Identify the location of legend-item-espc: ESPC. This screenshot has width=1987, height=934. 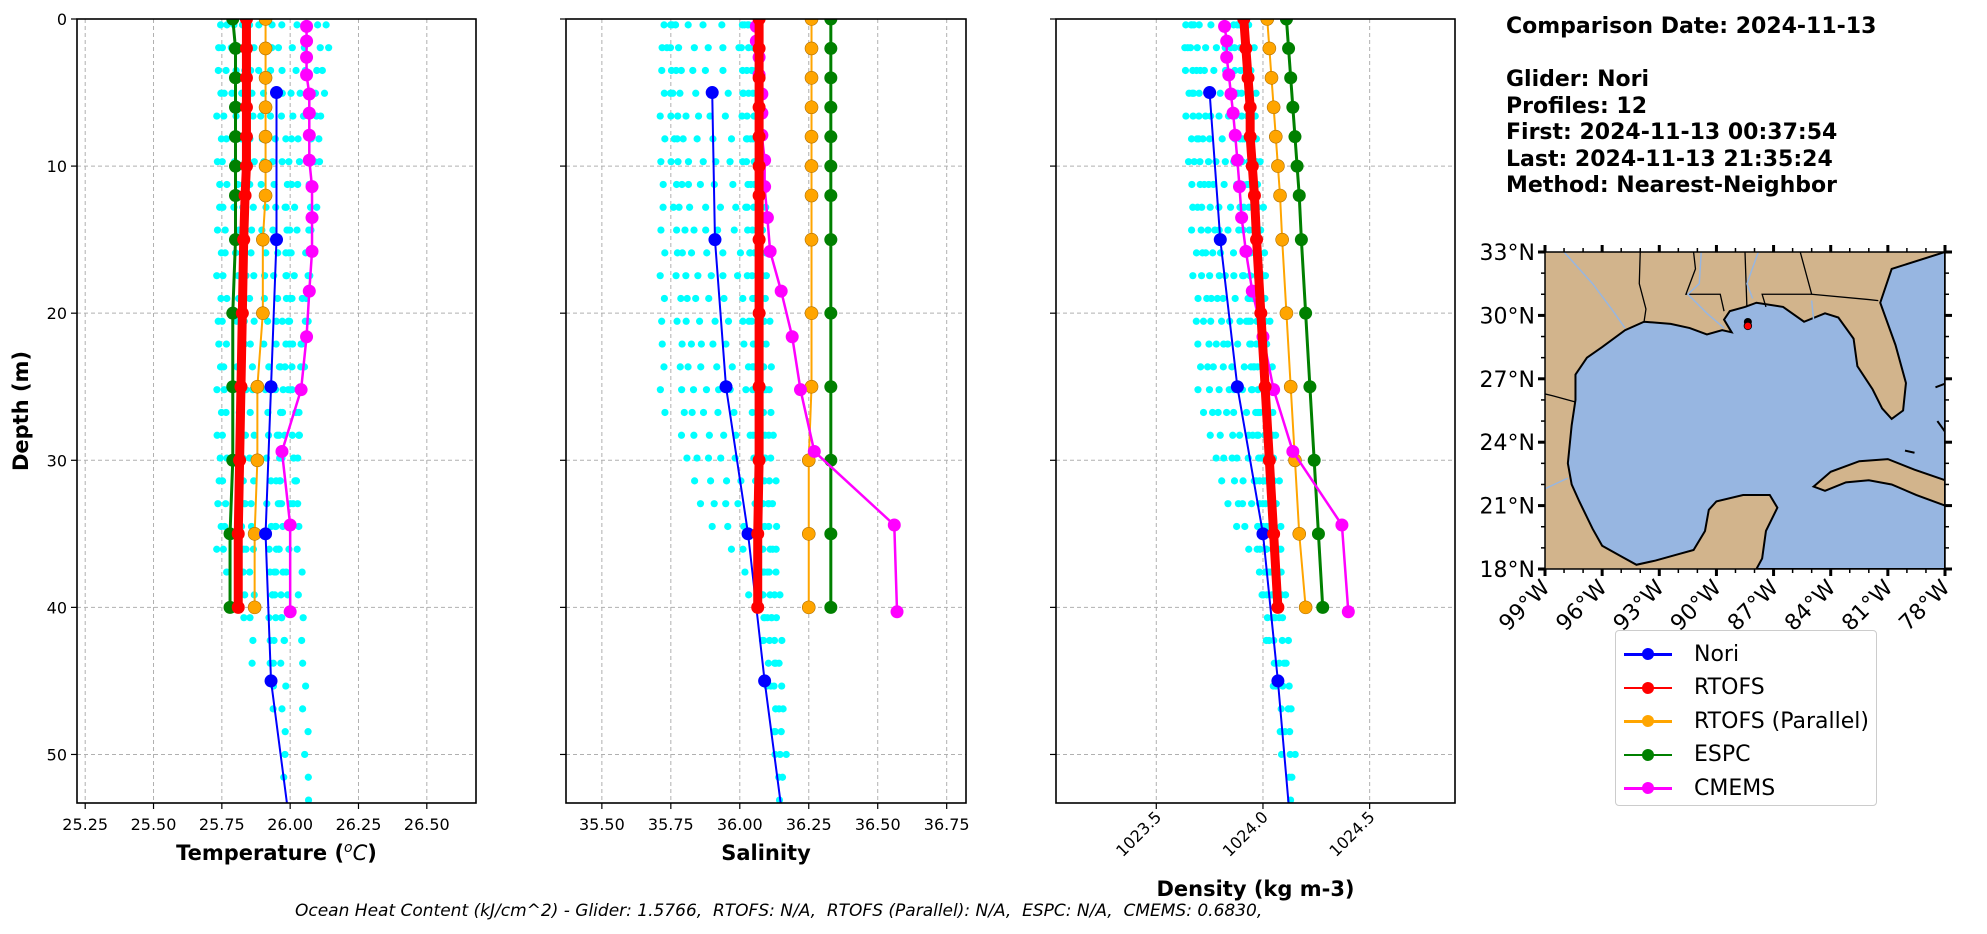
(1683, 755).